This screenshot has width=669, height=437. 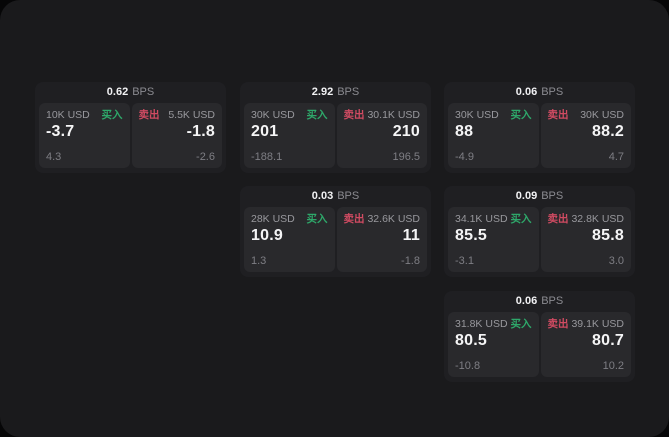 I want to click on buy-price: 88, so click(x=464, y=131).